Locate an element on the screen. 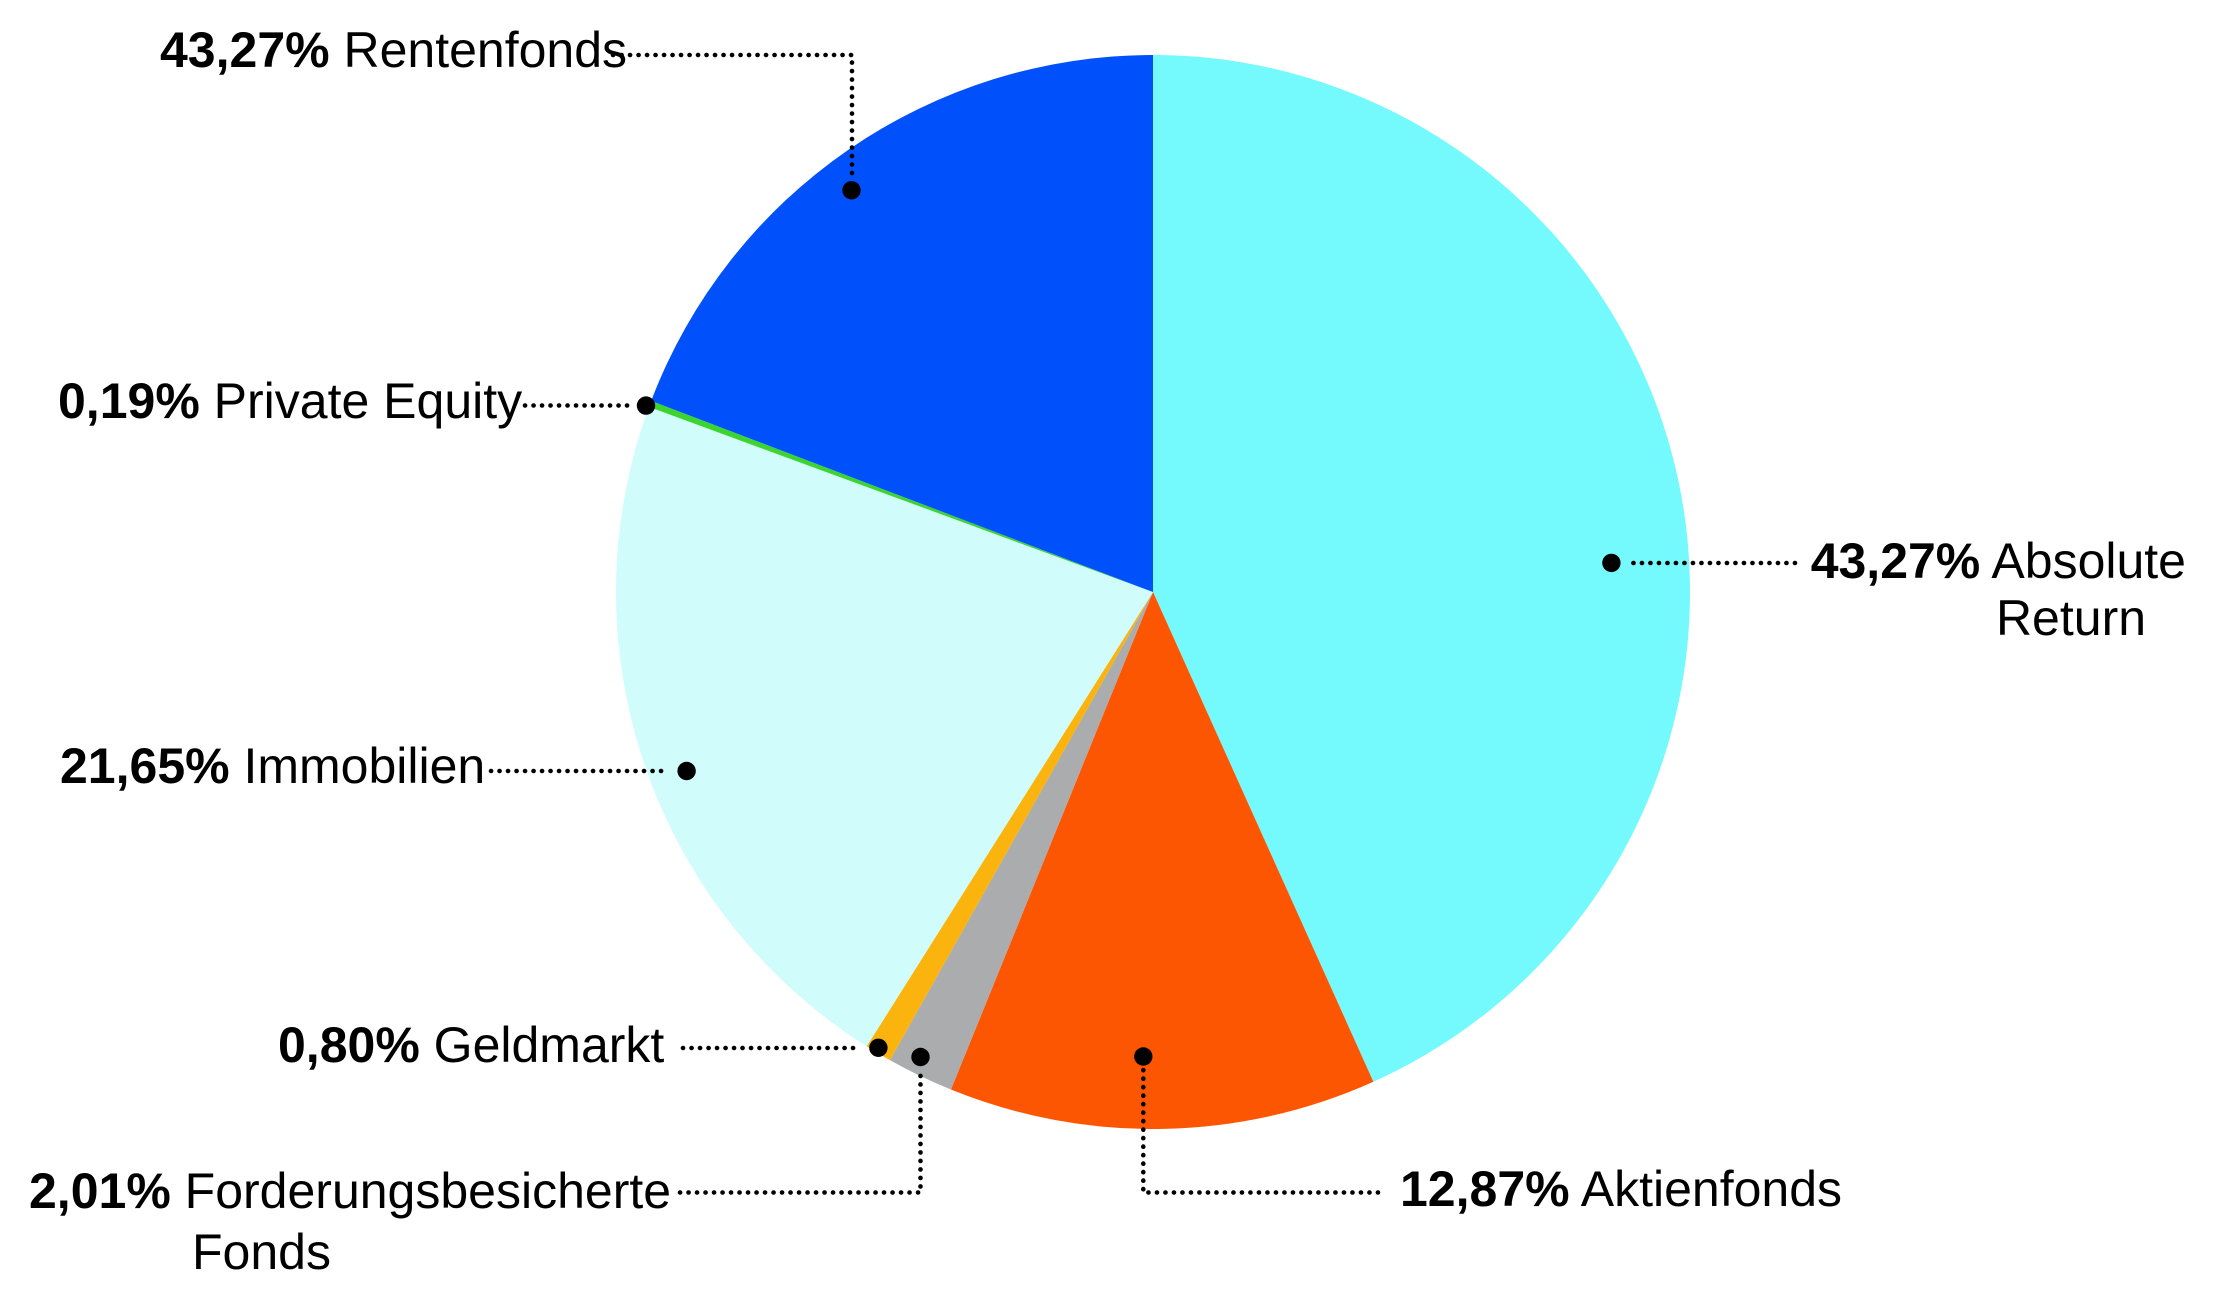  svg-text: Fonds is located at coordinates (261, 1252).